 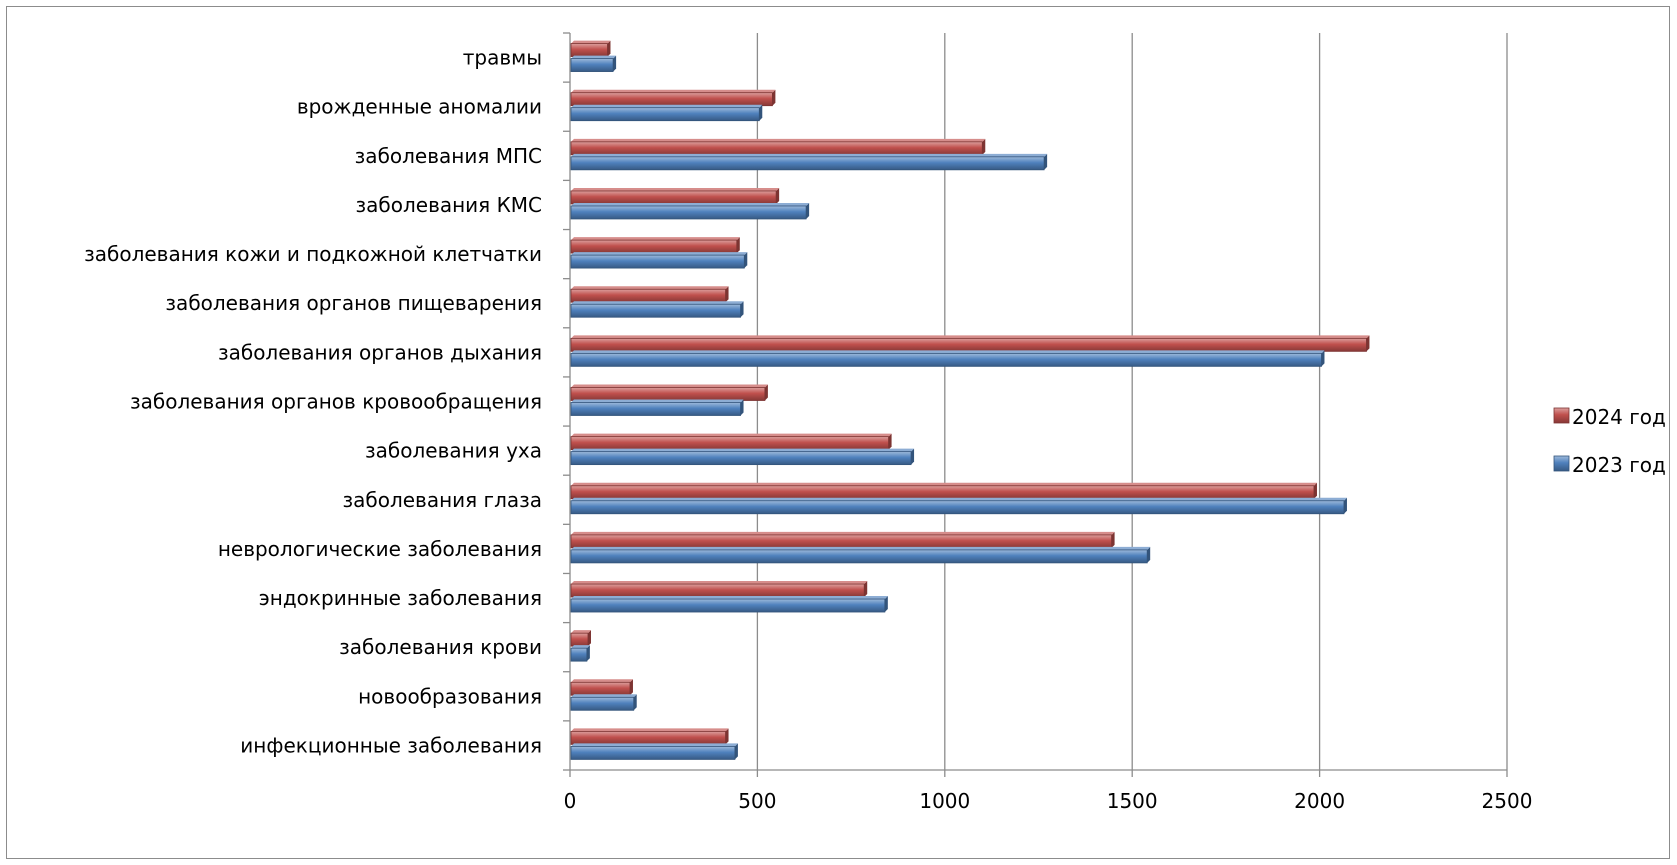 What do you see at coordinates (440, 647) in the screenshot?
I see `category-label: заболевания крови` at bounding box center [440, 647].